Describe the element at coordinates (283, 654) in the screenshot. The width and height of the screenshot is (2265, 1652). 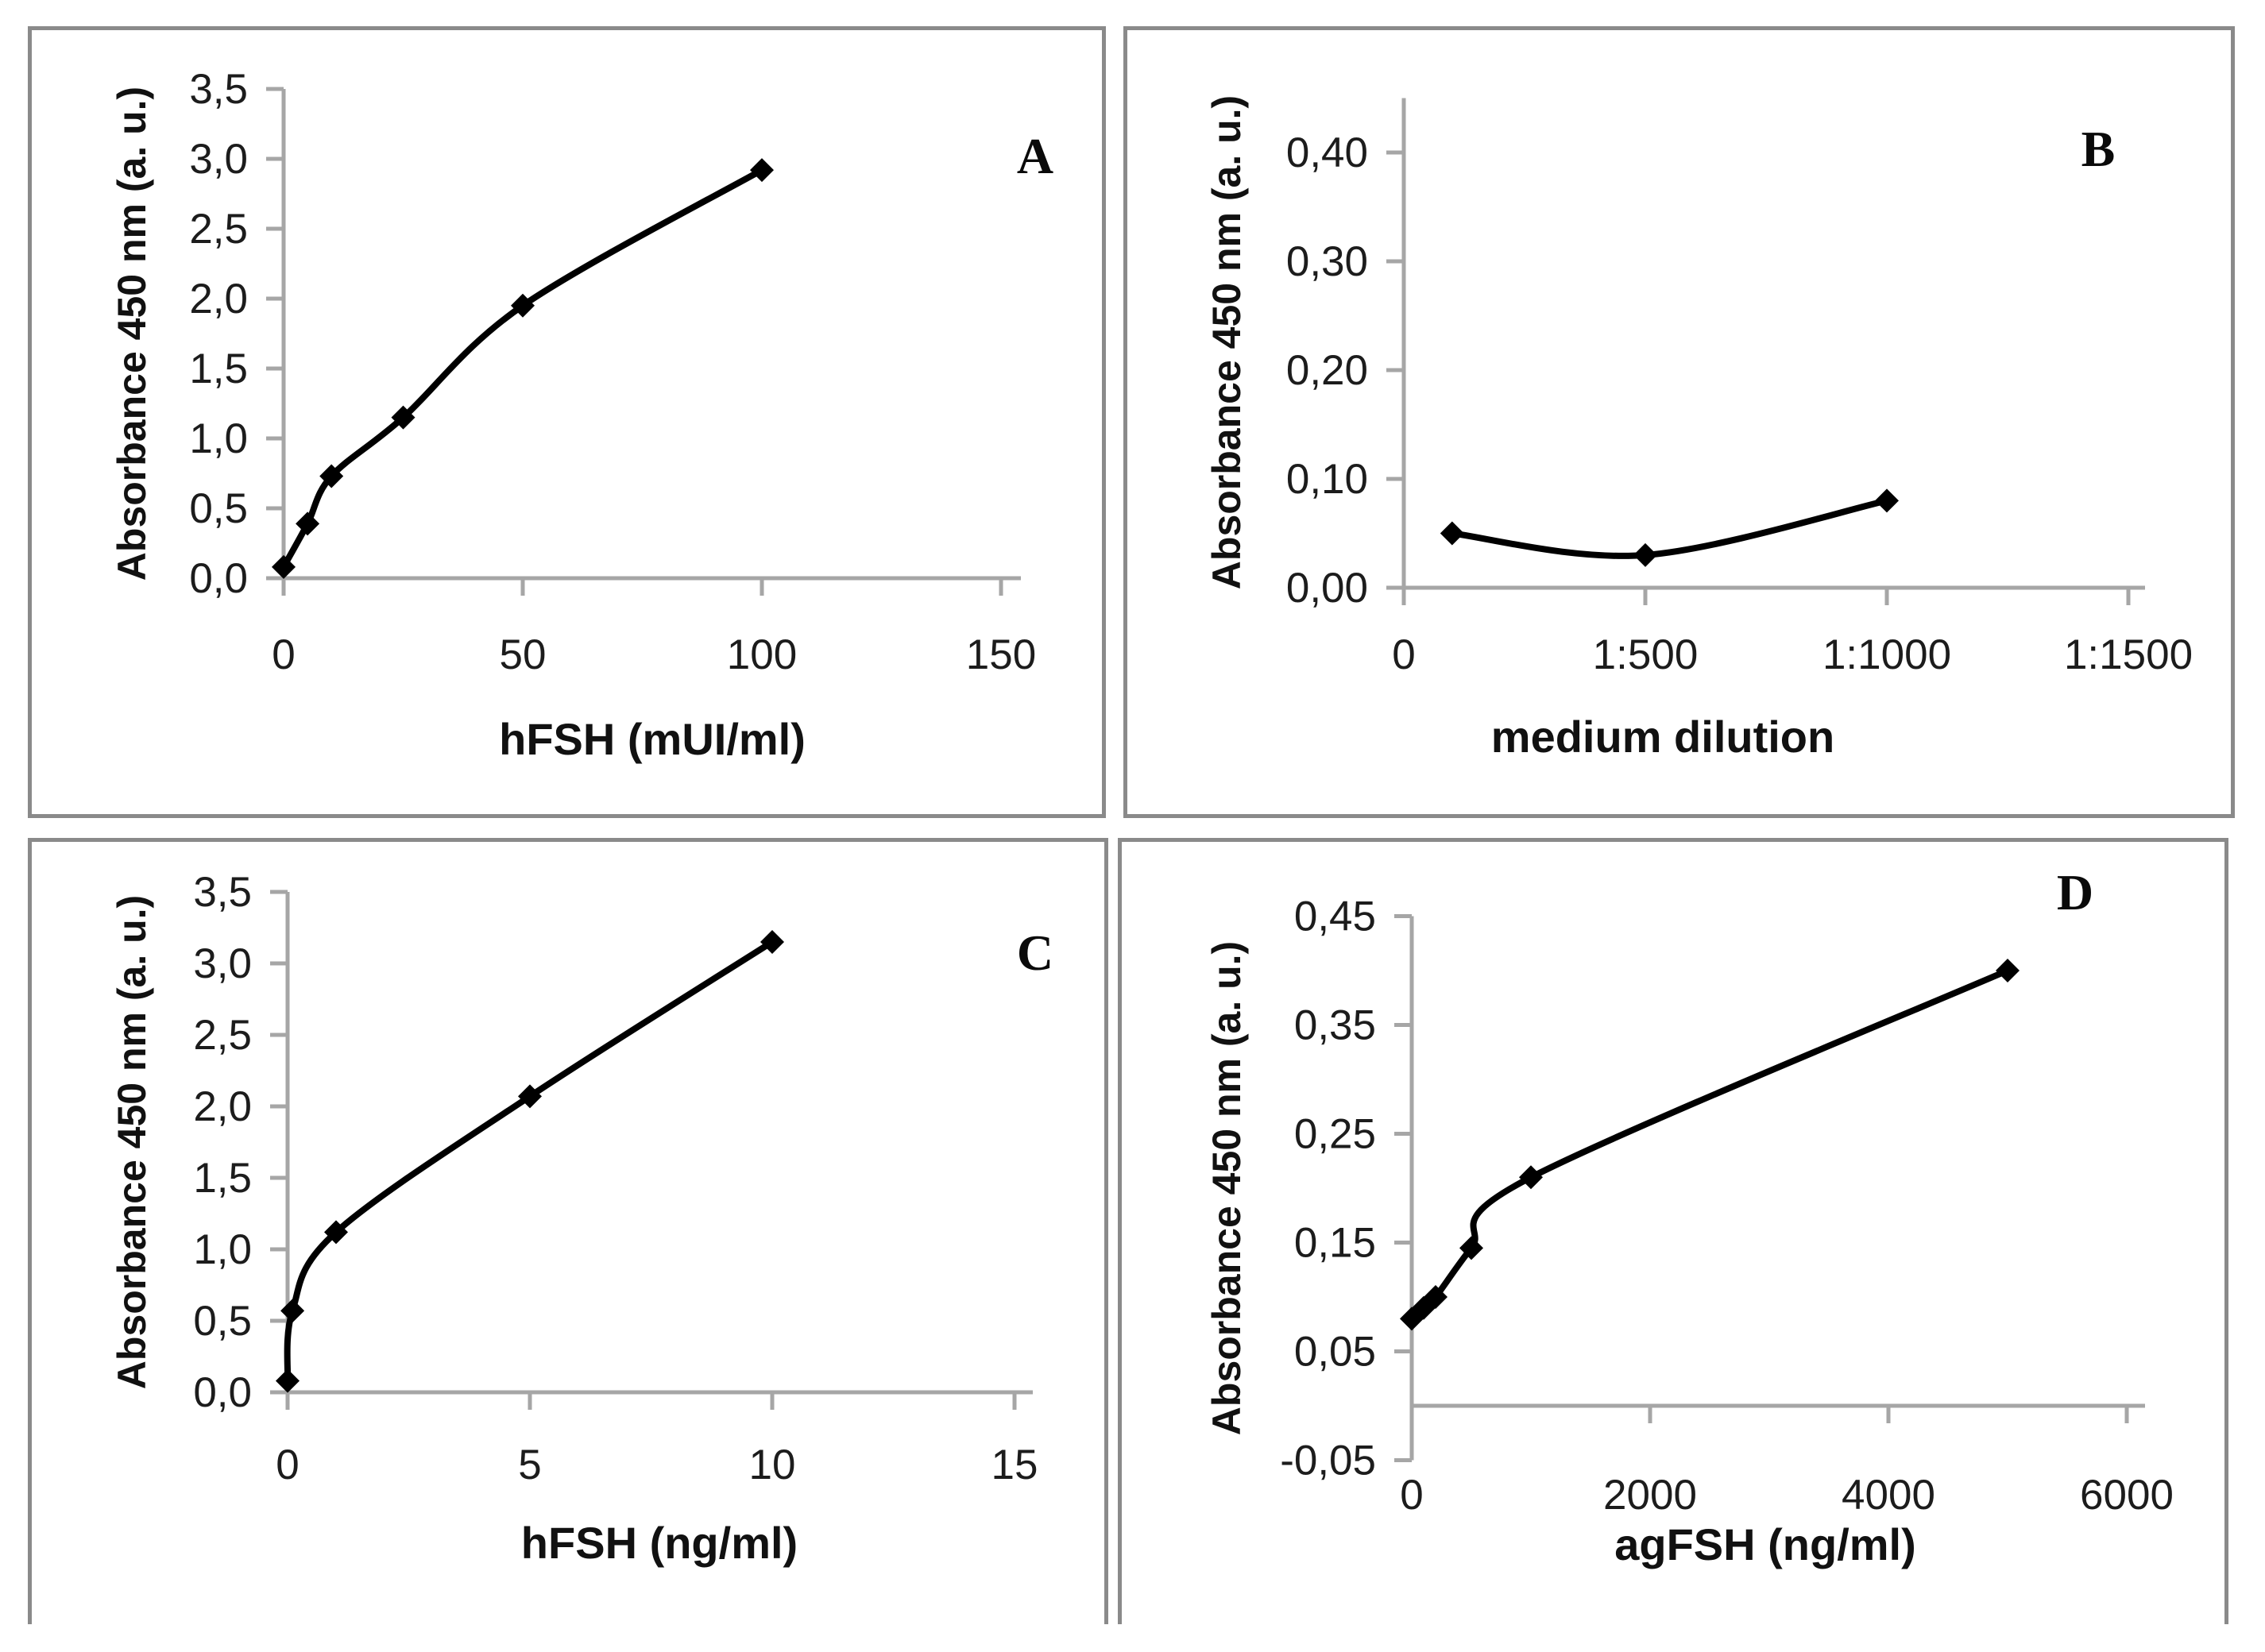
I see `x-tick-label-A: 0` at that location.